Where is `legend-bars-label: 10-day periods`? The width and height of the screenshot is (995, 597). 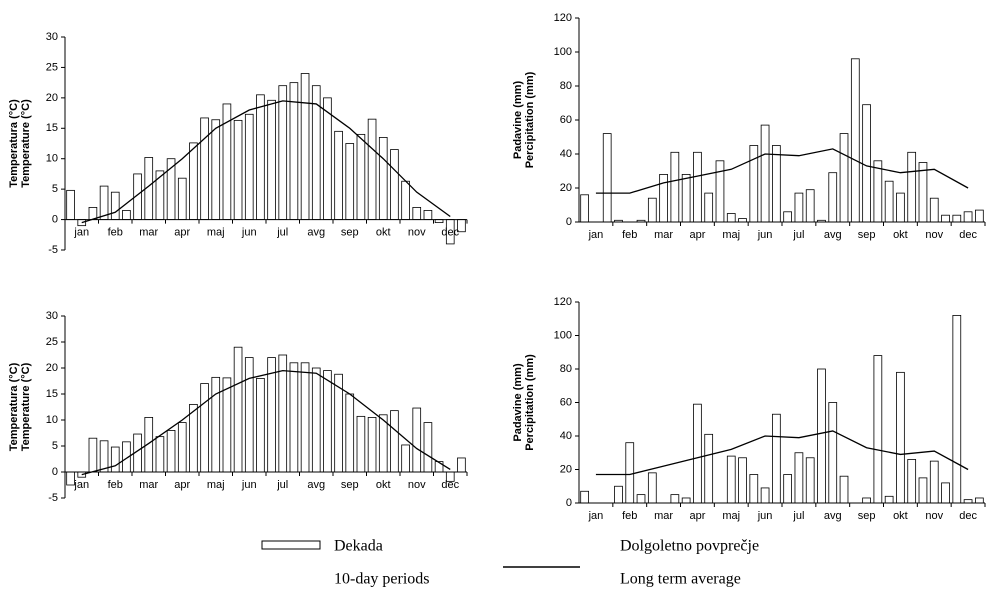 legend-bars-label: 10-day periods is located at coordinates (382, 579).